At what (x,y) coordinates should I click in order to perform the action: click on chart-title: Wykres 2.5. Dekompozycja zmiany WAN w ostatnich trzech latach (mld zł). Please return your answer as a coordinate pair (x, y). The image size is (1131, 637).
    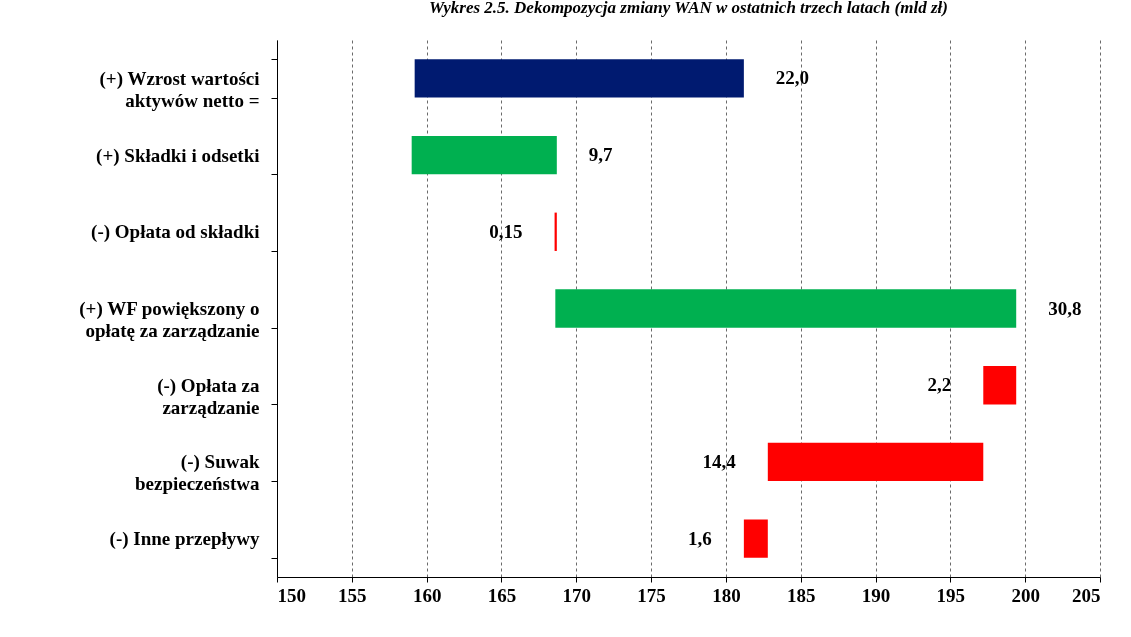
    Looking at the image, I should click on (688, 8).